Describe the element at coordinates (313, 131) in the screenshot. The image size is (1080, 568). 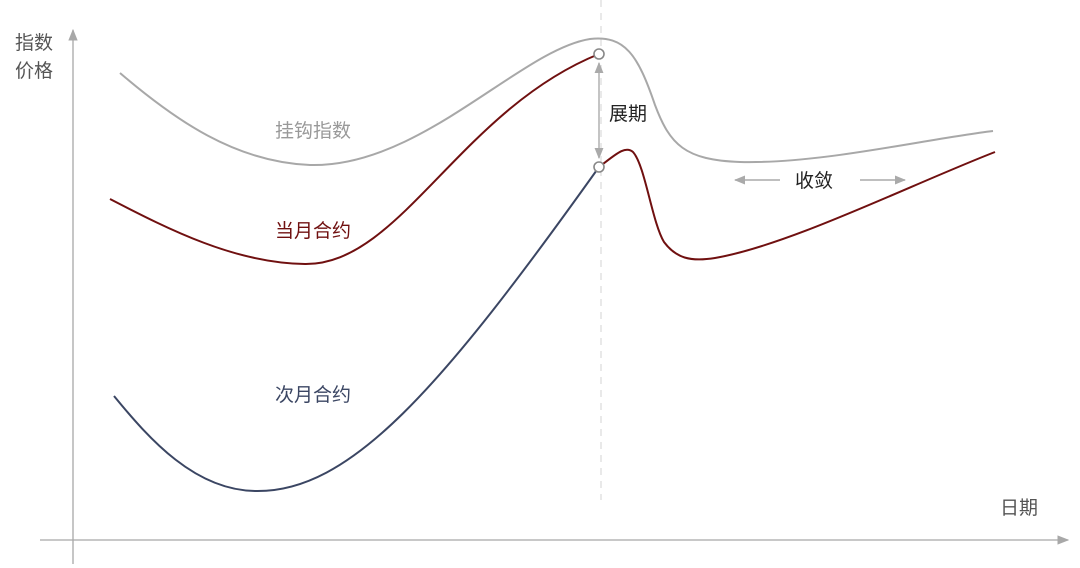
I see `index-curve-label: 挂钩指数` at that location.